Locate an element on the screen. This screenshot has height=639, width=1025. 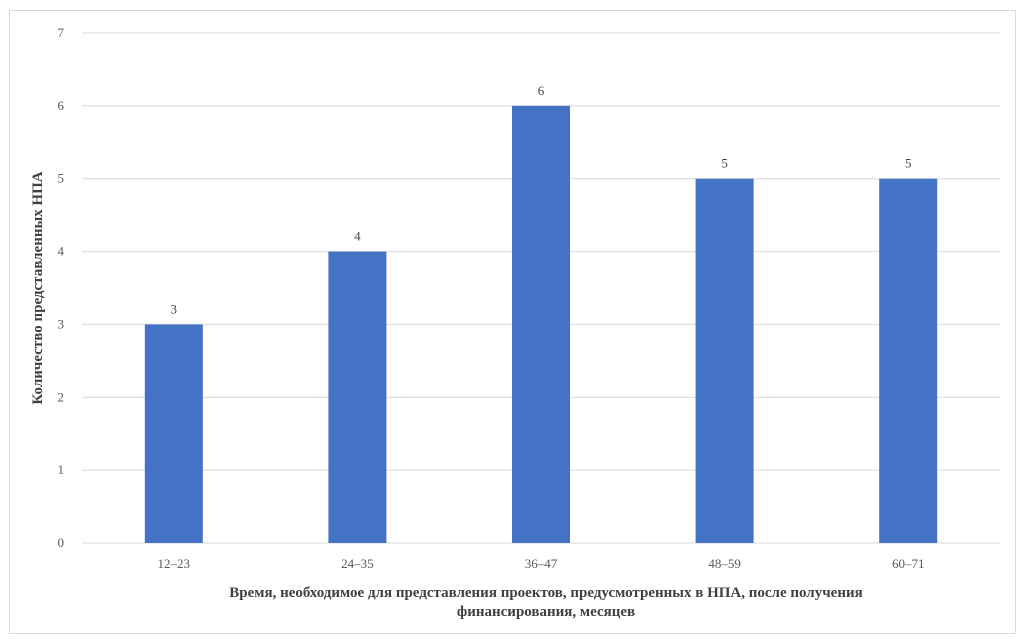
y-tick-label: 2 is located at coordinates (61, 396).